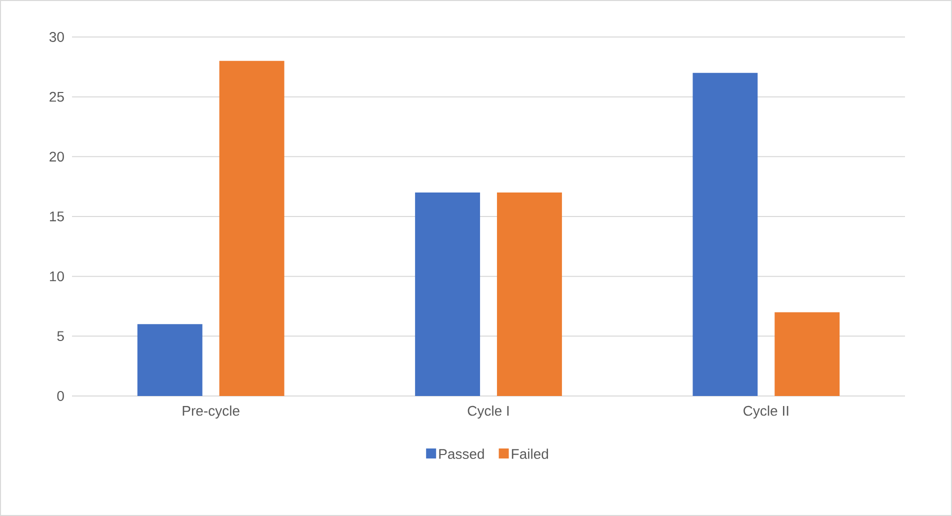 The height and width of the screenshot is (516, 952). I want to click on legend-label: Passed, so click(461, 453).